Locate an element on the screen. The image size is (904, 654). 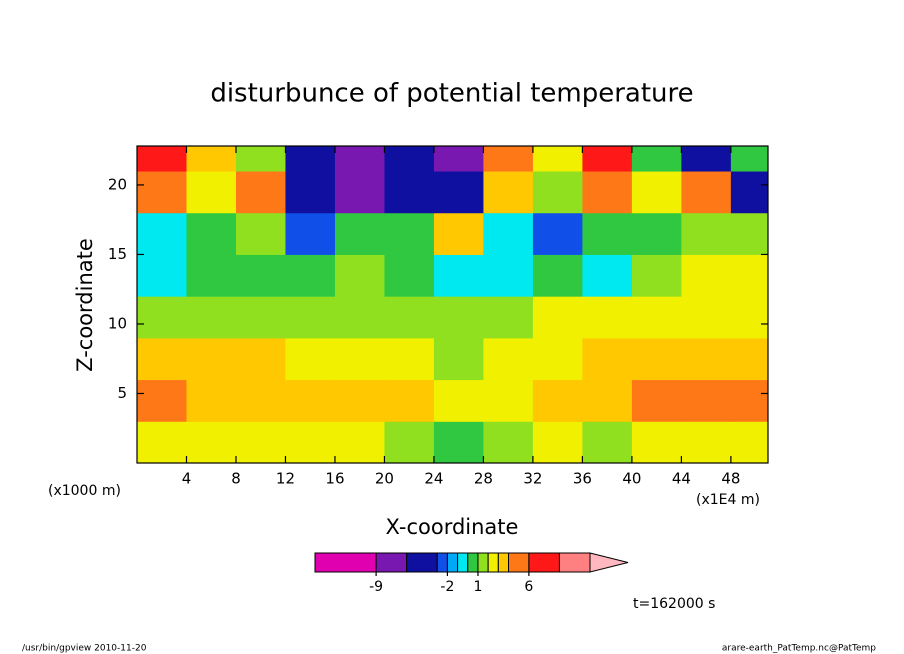
x-tick-label: 40 is located at coordinates (631, 479).